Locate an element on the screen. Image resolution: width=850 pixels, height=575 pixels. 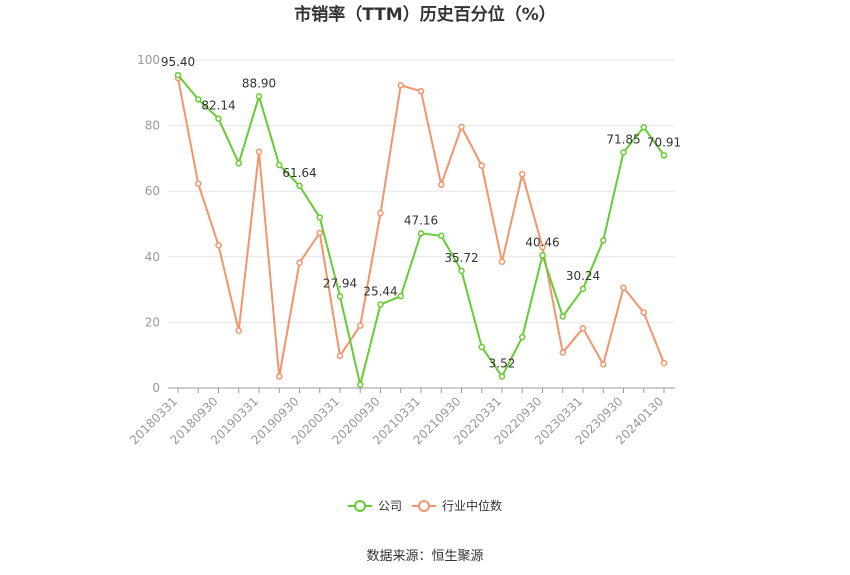
legend-label: 公司 is located at coordinates (390, 506).